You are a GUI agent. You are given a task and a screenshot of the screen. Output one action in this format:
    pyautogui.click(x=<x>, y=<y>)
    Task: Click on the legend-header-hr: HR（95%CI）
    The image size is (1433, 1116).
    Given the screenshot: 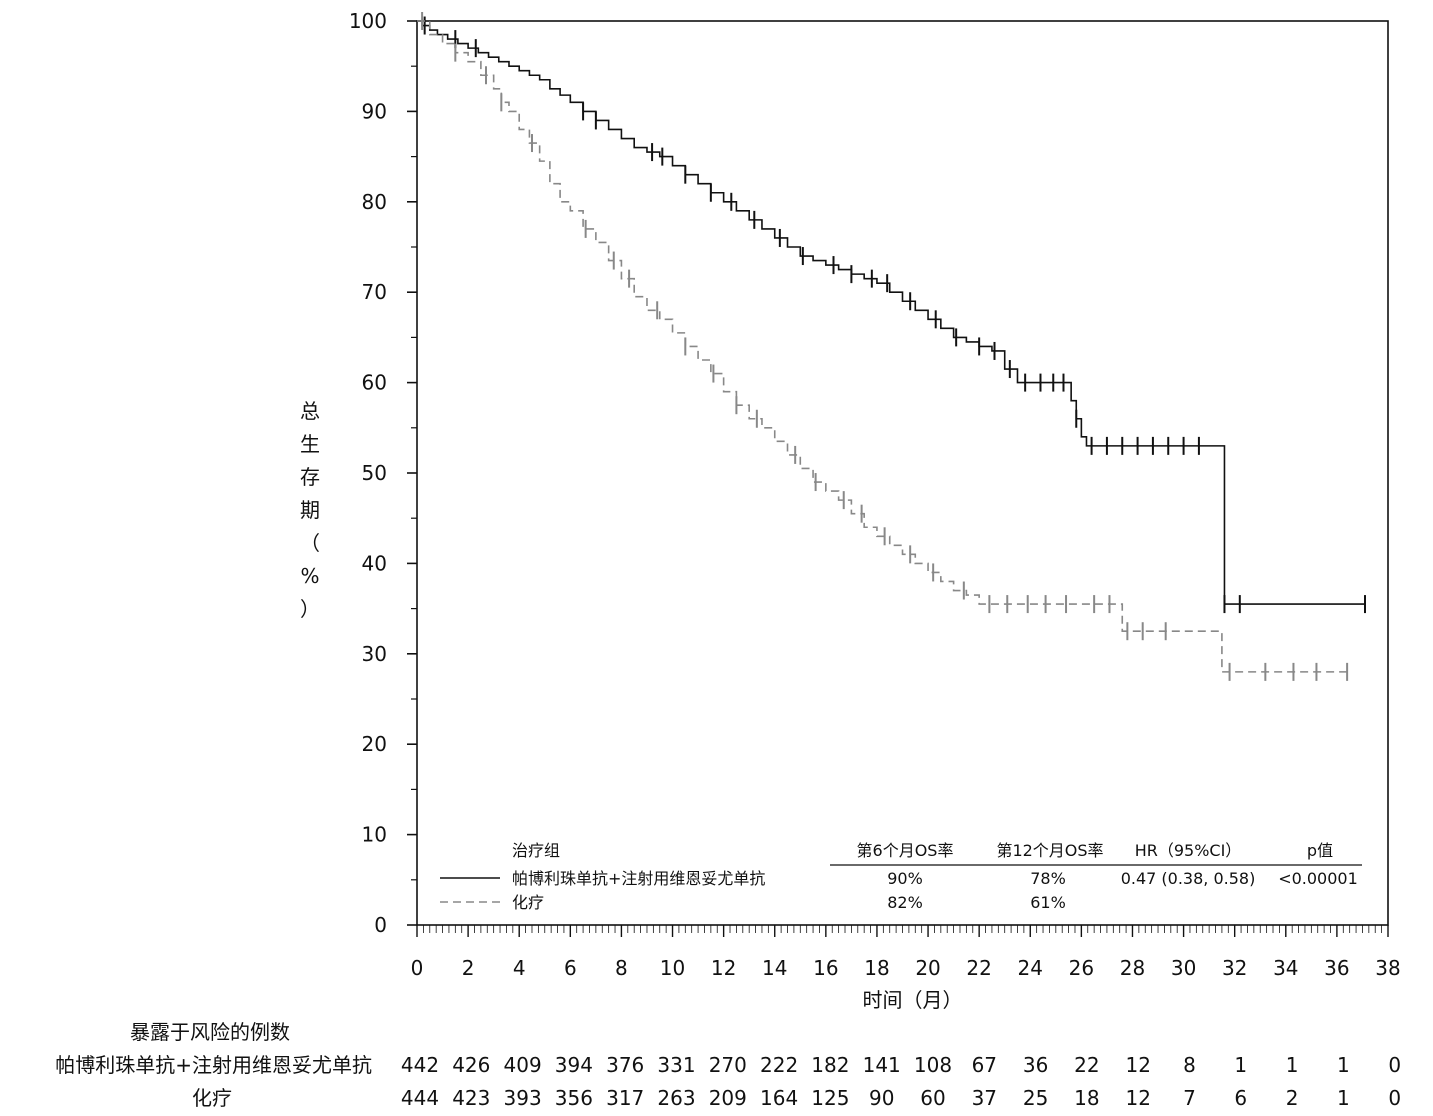 What is the action you would take?
    pyautogui.click(x=1188, y=850)
    